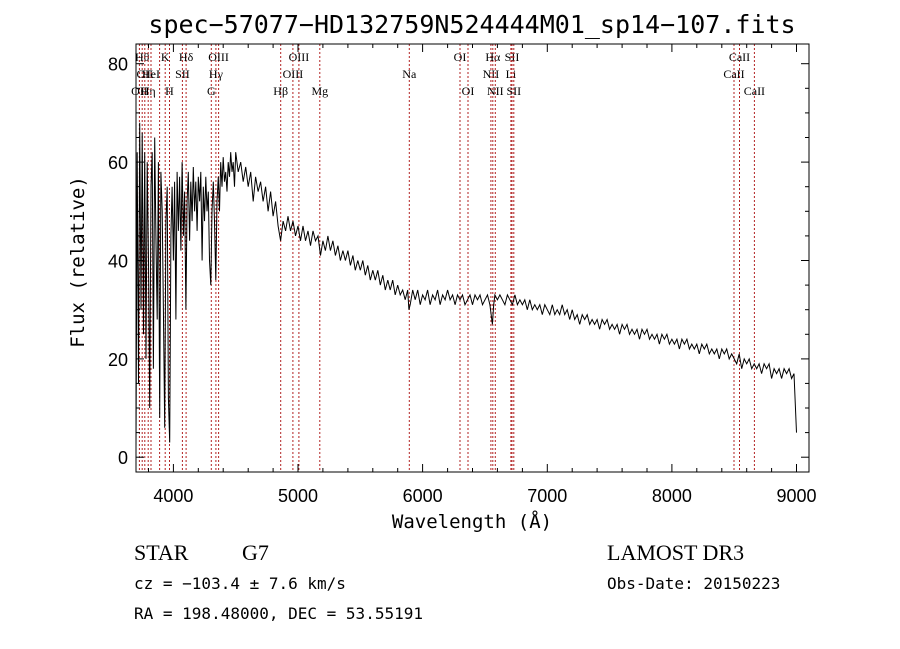  I want to click on x-tick-label-0: 4000, so click(173, 496).